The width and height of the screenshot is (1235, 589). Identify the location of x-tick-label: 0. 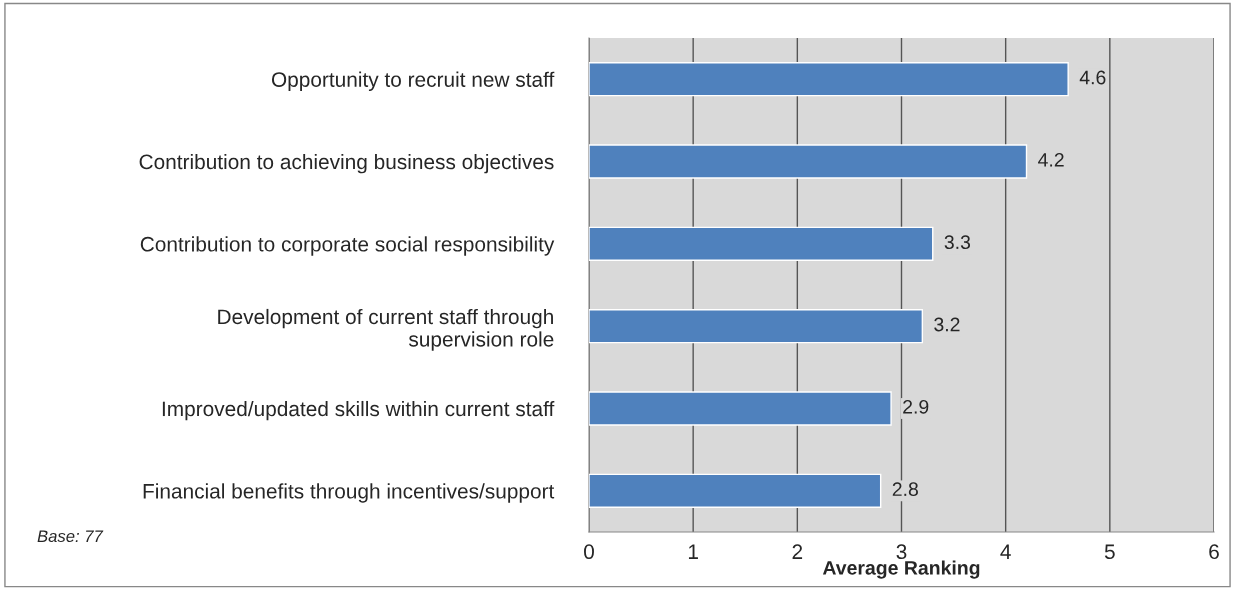
(589, 552).